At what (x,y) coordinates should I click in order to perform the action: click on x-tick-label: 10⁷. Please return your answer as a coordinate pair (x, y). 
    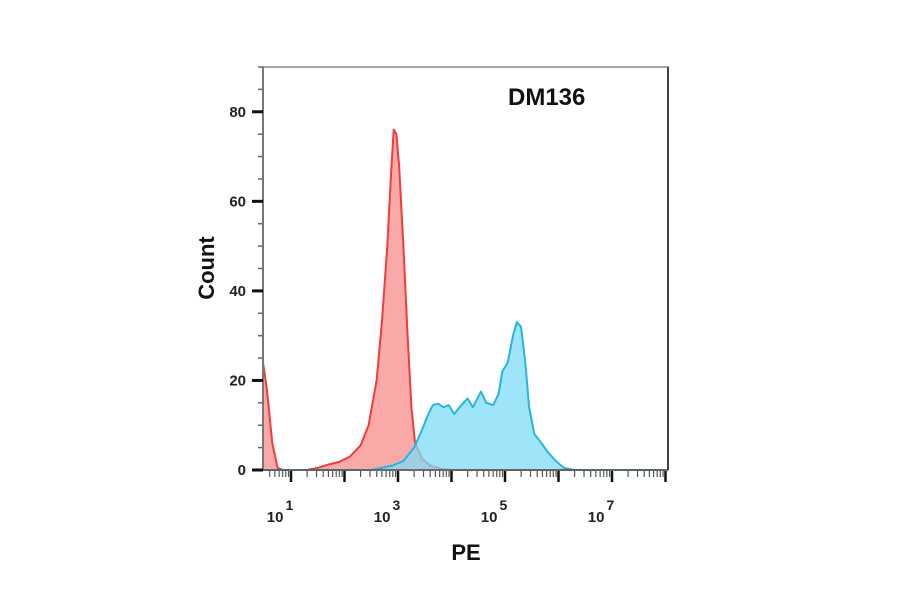
    Looking at the image, I should click on (601, 511).